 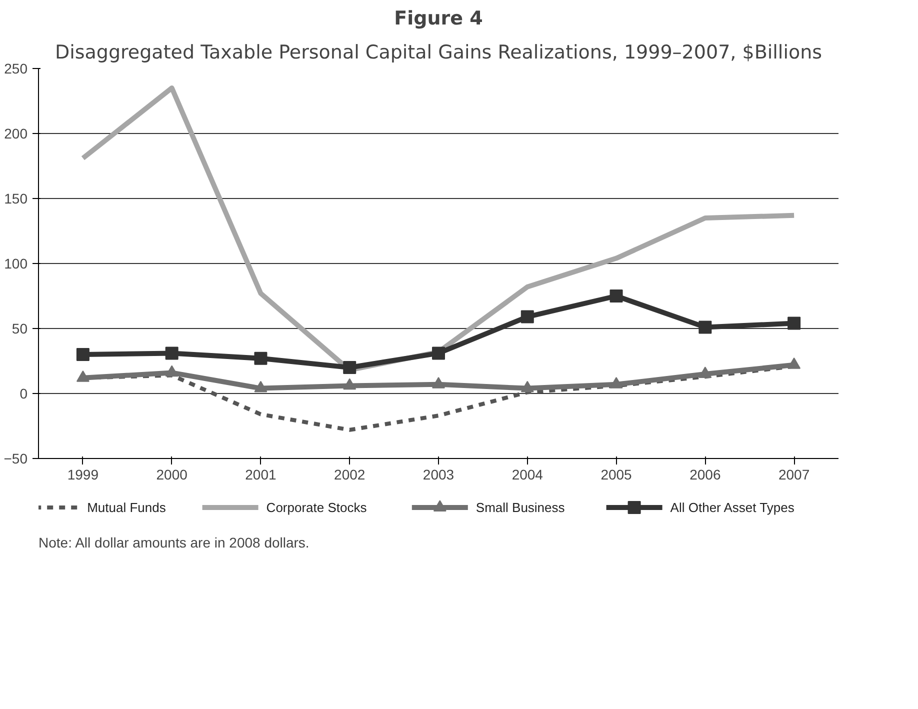 What do you see at coordinates (20, 328) in the screenshot?
I see `y-tick-label: 50` at bounding box center [20, 328].